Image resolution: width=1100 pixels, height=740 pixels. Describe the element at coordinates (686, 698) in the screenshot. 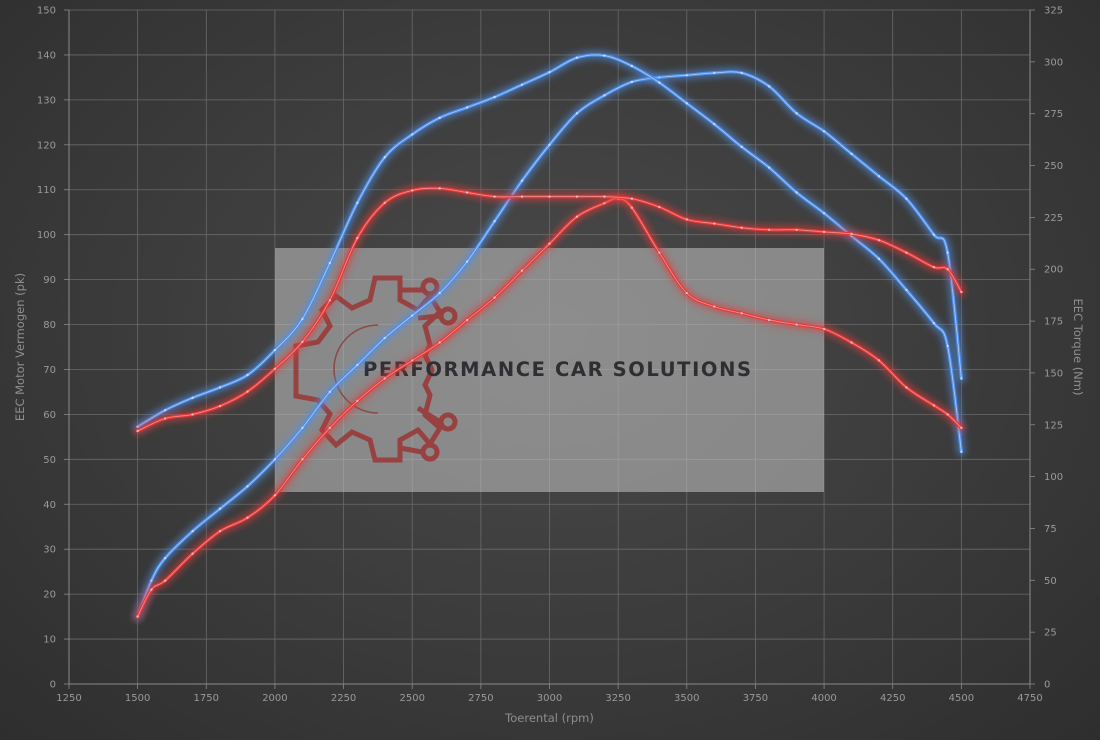

I see `x-tick-label: 3500` at that location.